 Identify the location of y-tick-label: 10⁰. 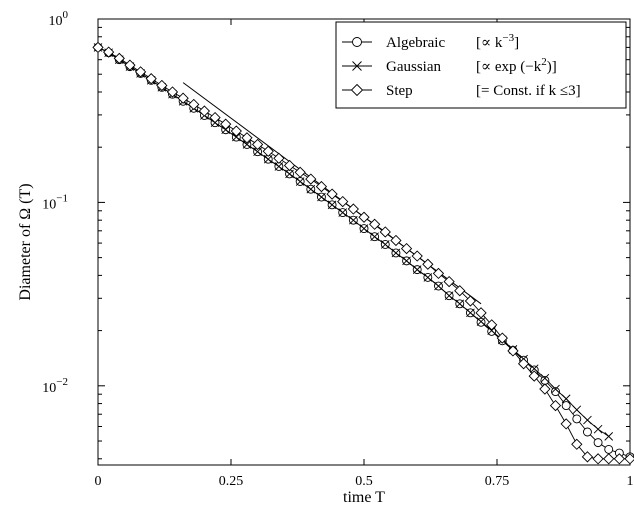
(59, 19).